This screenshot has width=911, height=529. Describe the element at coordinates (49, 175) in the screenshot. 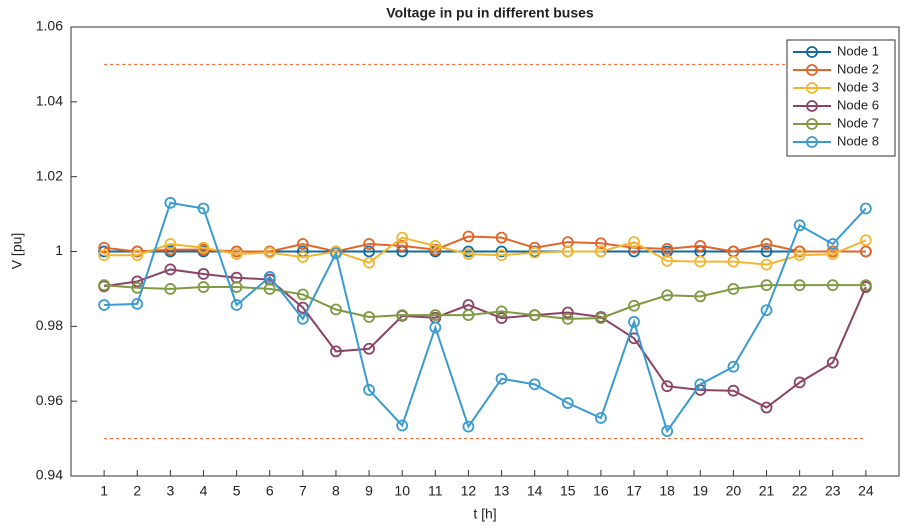

I see `y-tick-label: 1.02` at that location.